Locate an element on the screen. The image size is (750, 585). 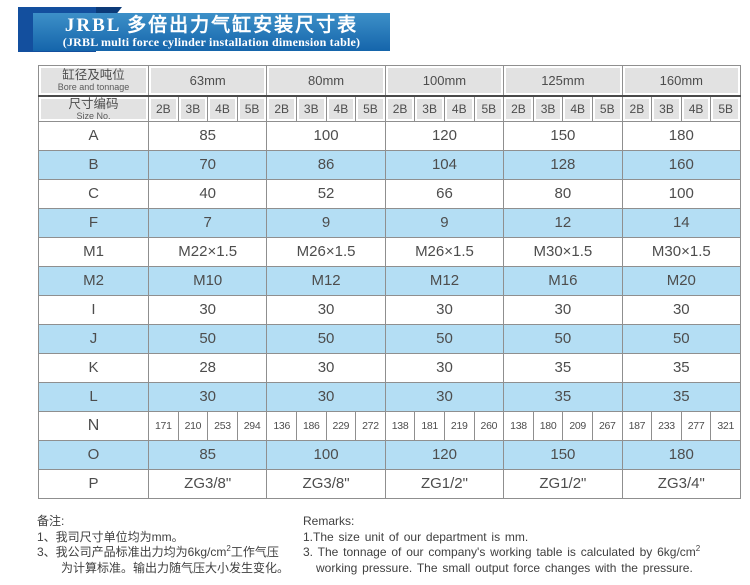
value-cell: 294 is located at coordinates (252, 425).